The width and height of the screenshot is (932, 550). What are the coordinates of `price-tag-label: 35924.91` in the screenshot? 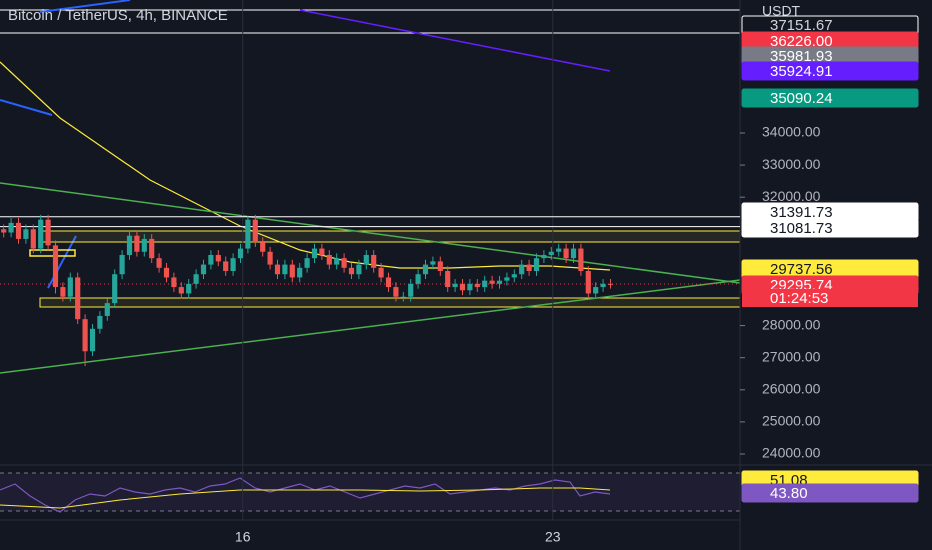 It's located at (801, 71).